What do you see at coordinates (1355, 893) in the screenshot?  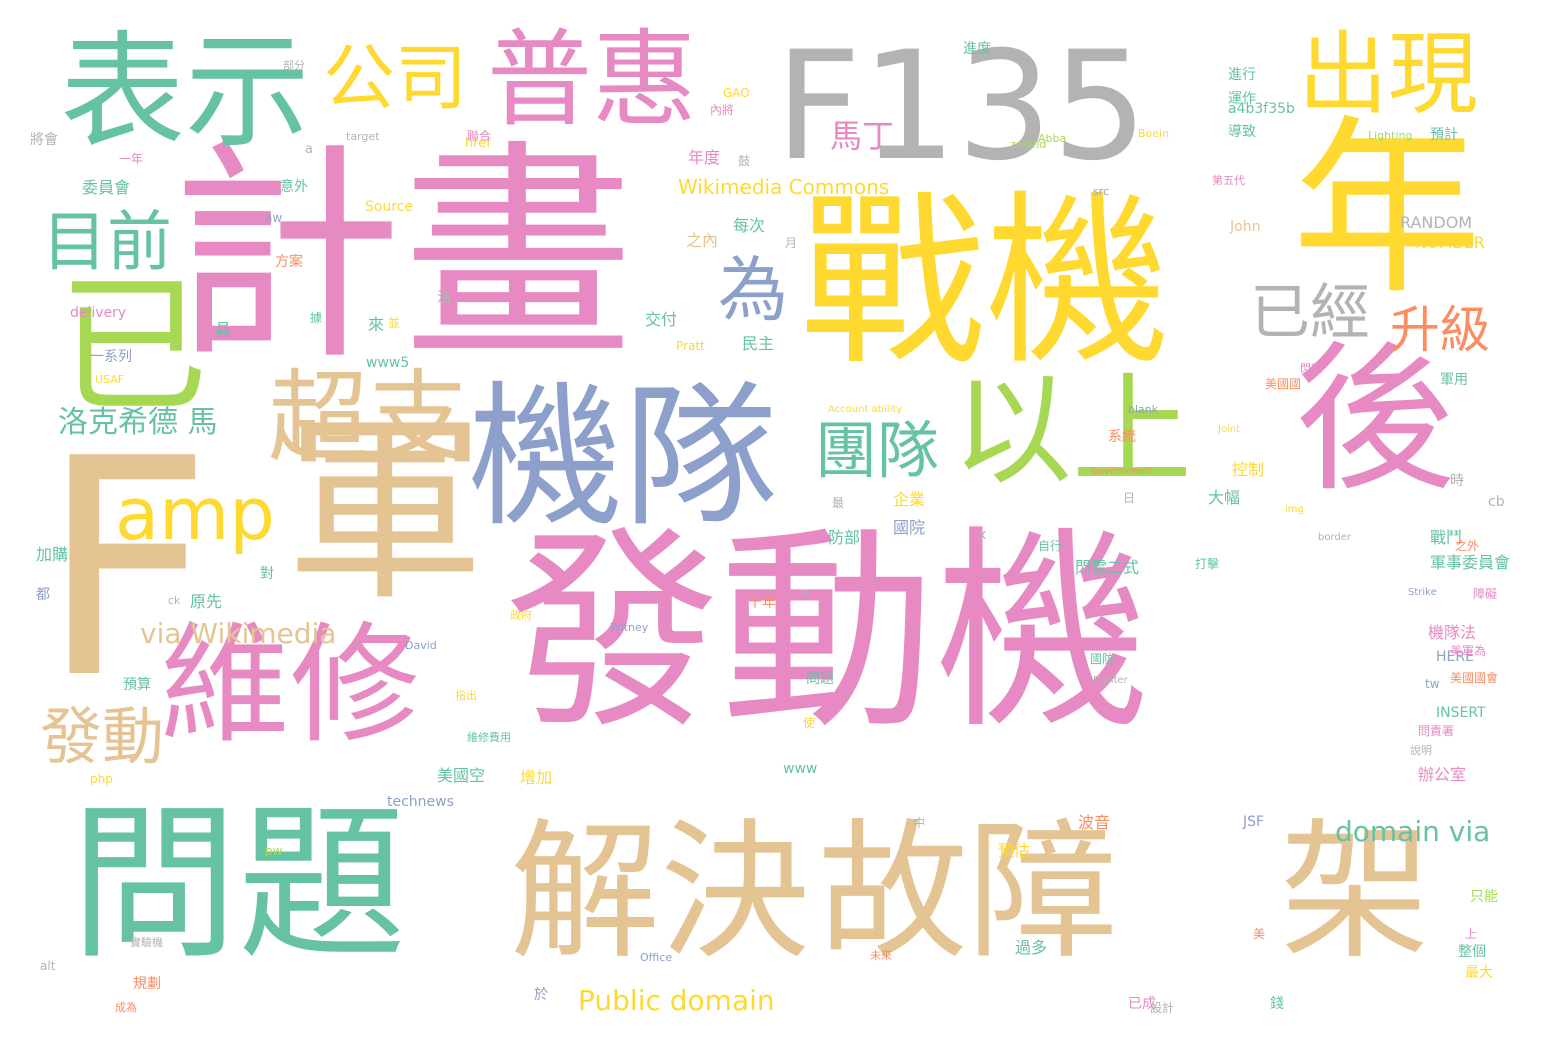 I see `word: 架` at bounding box center [1355, 893].